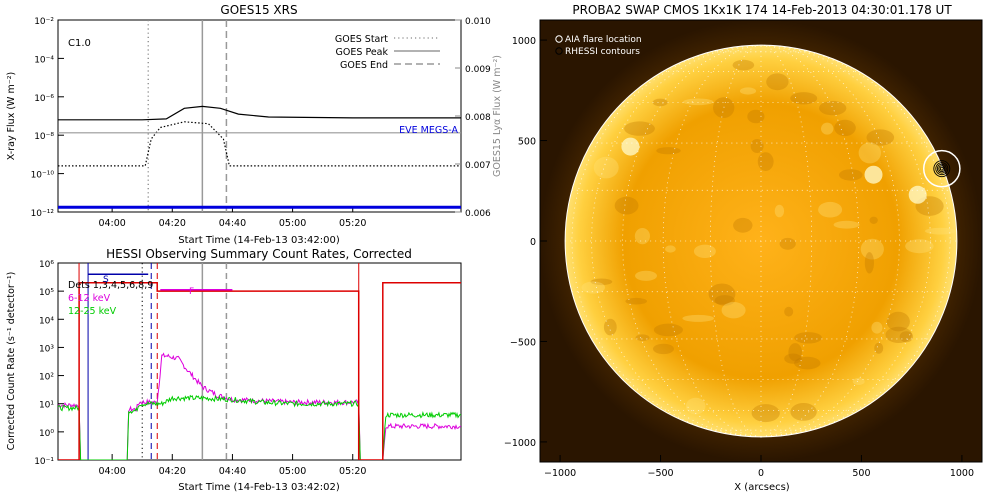 This screenshot has width=1000, height=500. What do you see at coordinates (292, 471) in the screenshot?
I see `hessi-x-tick-label: 05:00` at bounding box center [292, 471].